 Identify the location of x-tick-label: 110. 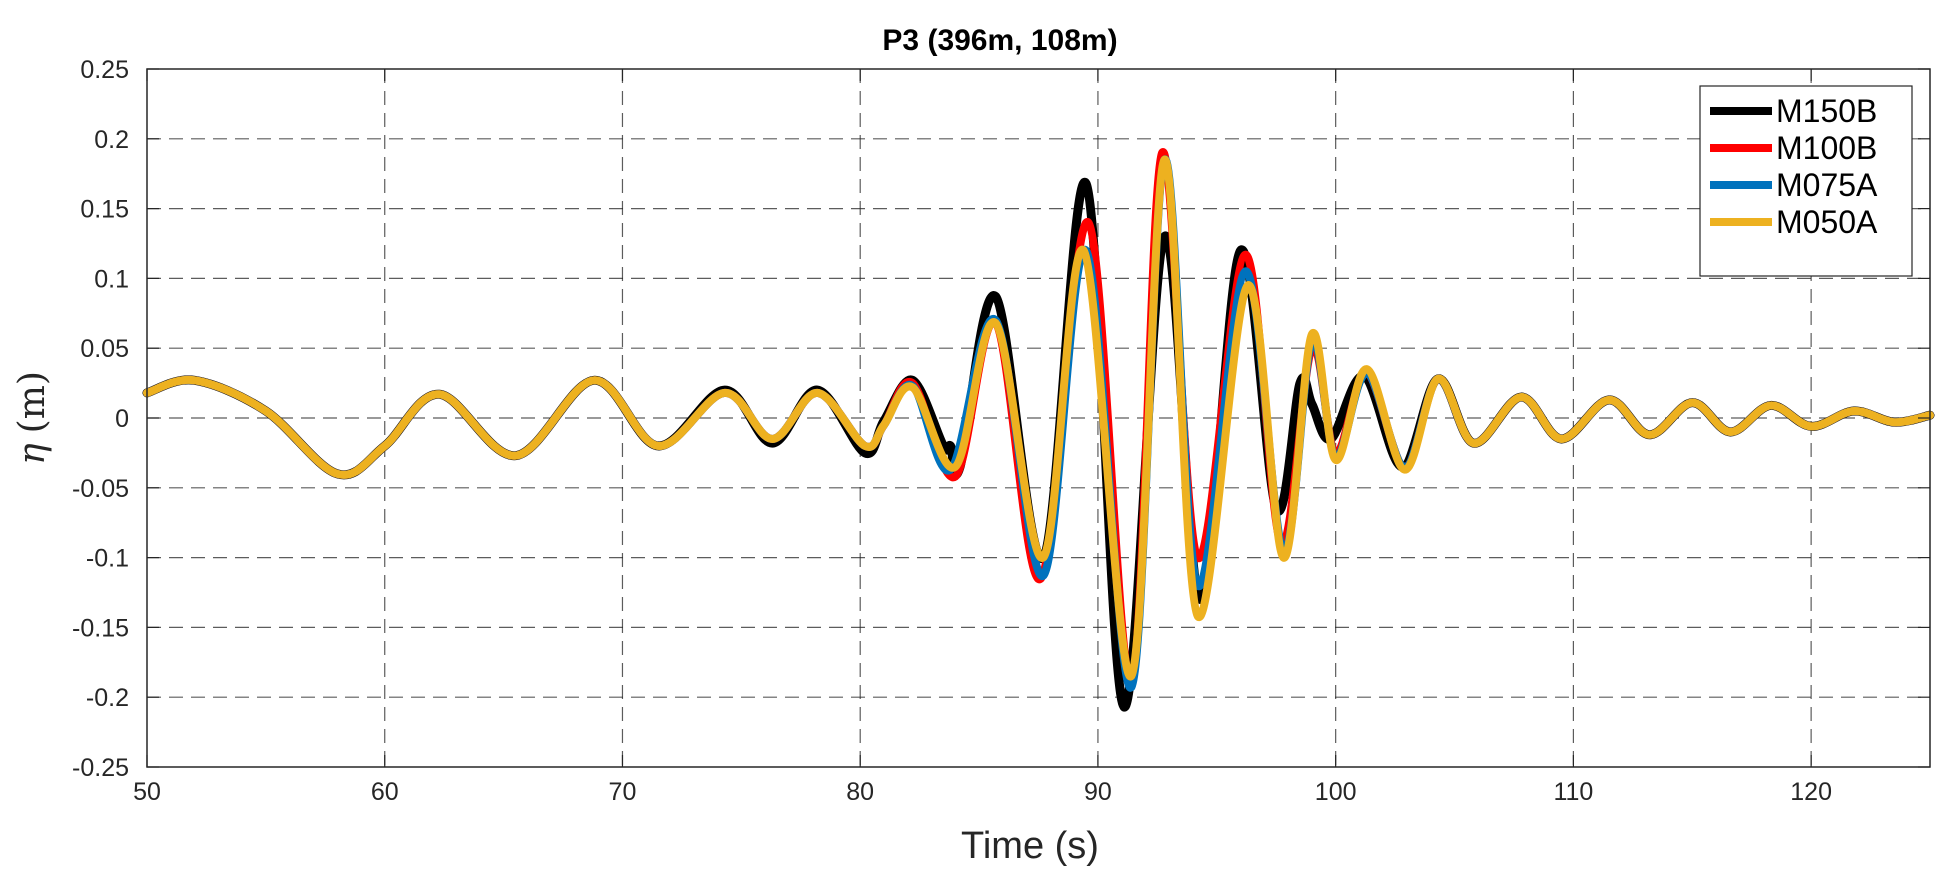
(1573, 792).